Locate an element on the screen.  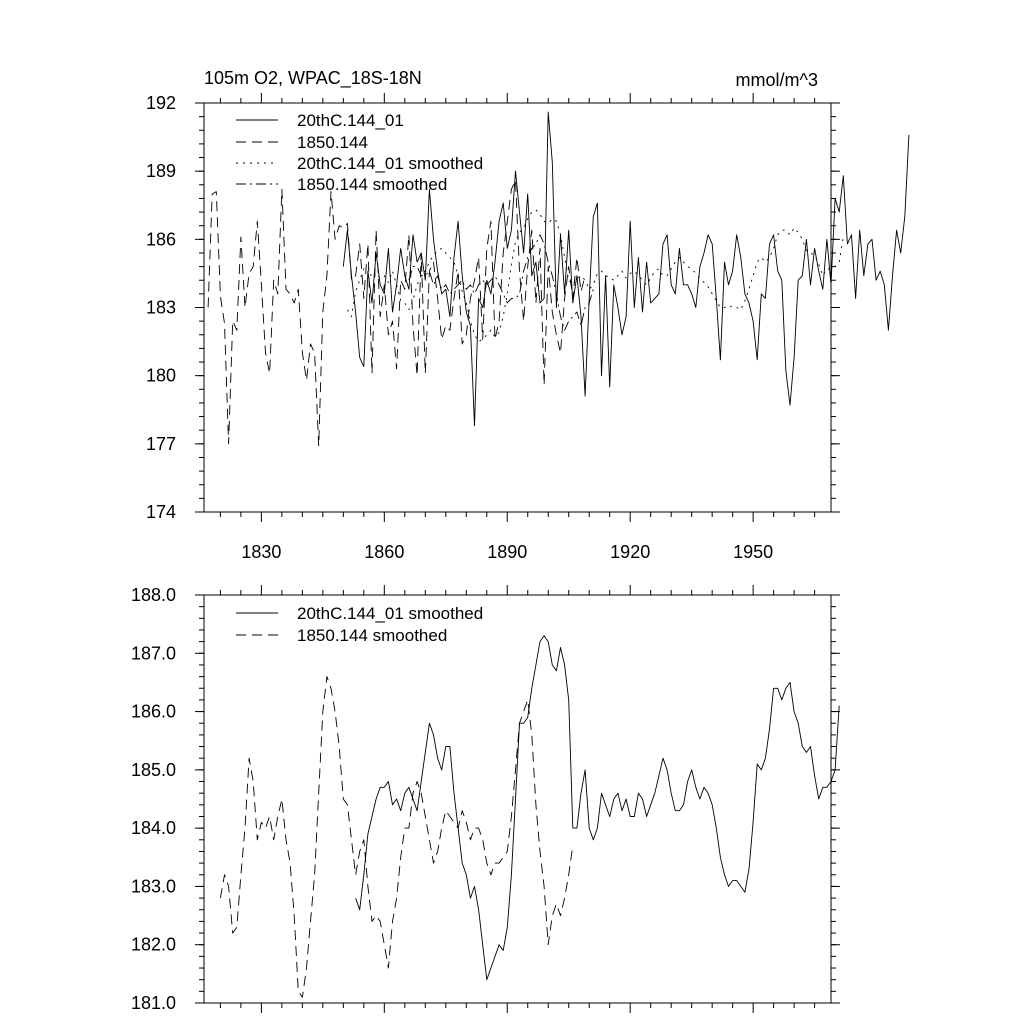
units-label: mmol/m^3 is located at coordinates (777, 80).